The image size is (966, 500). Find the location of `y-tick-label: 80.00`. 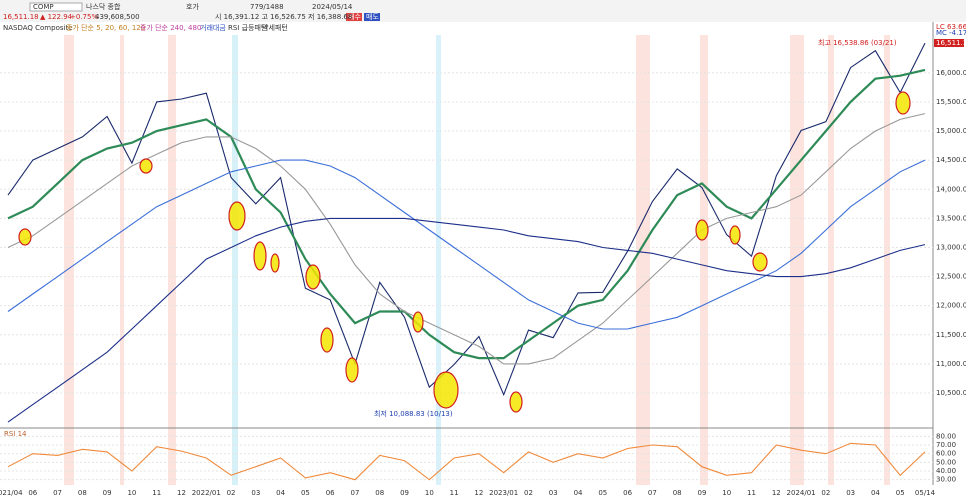

y-tick-label: 80.00 is located at coordinates (946, 436).